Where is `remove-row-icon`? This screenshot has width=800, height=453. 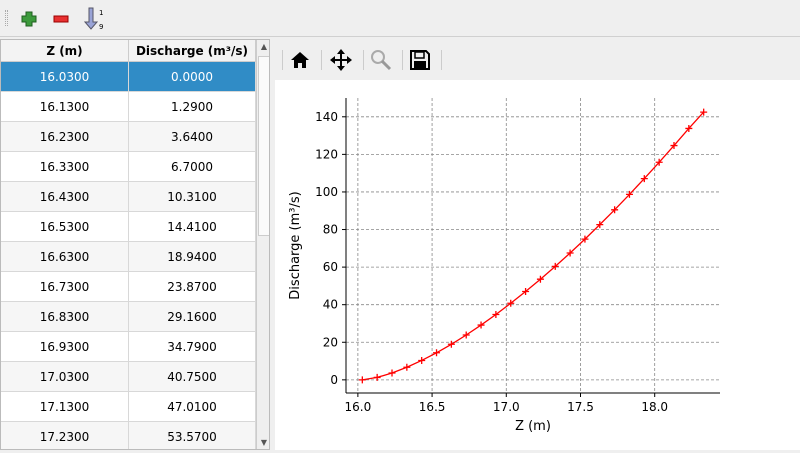
remove-row-icon is located at coordinates (61, 19).